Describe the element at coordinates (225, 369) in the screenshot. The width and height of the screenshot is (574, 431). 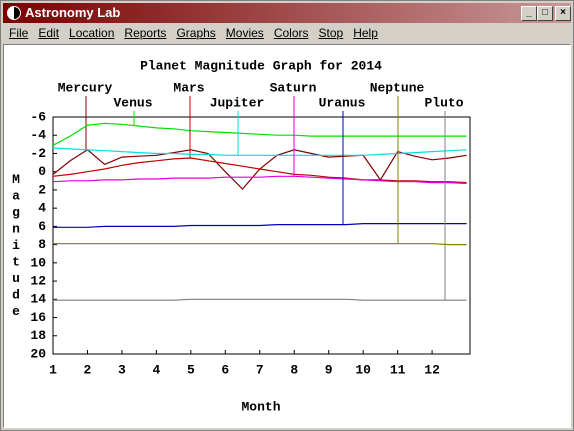
I see `x-tick-label: 6` at that location.